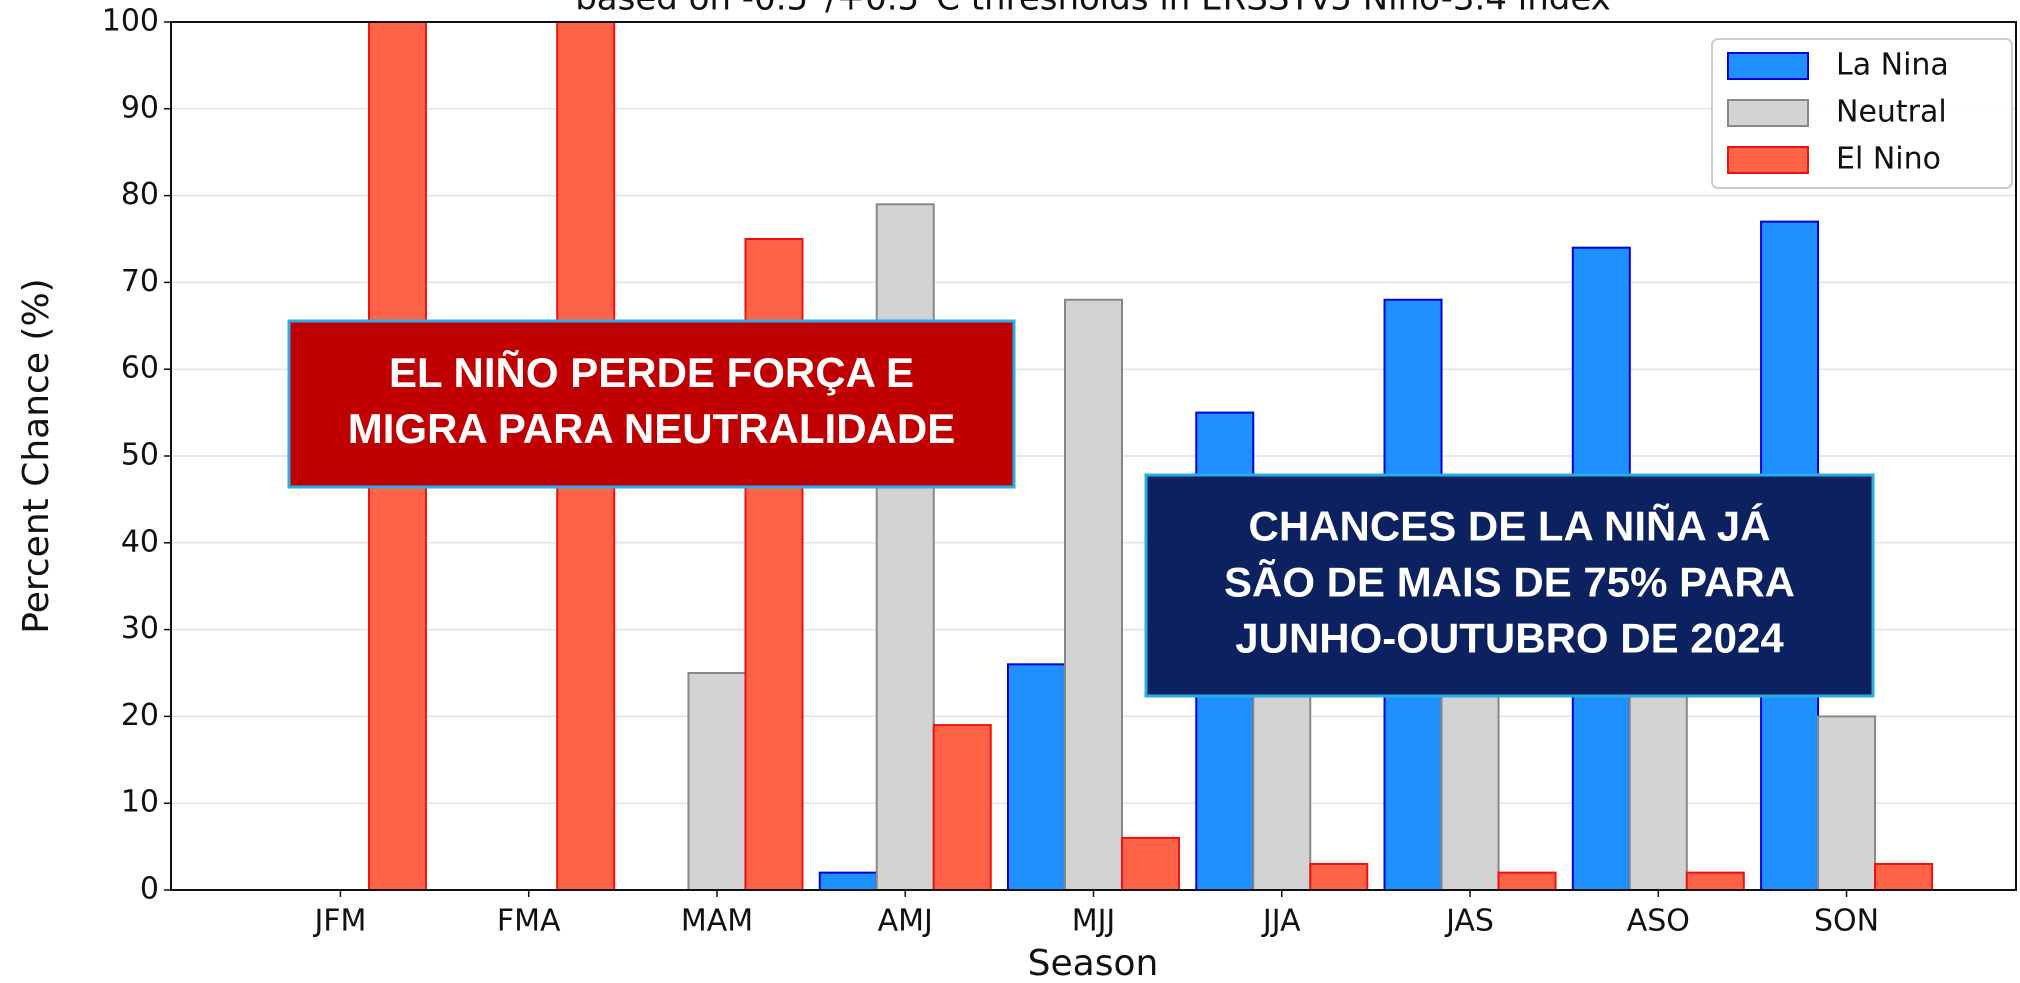  What do you see at coordinates (1509, 582) in the screenshot?
I see `annotation-text: SÃO DE MAIS DE 75% PARA` at bounding box center [1509, 582].